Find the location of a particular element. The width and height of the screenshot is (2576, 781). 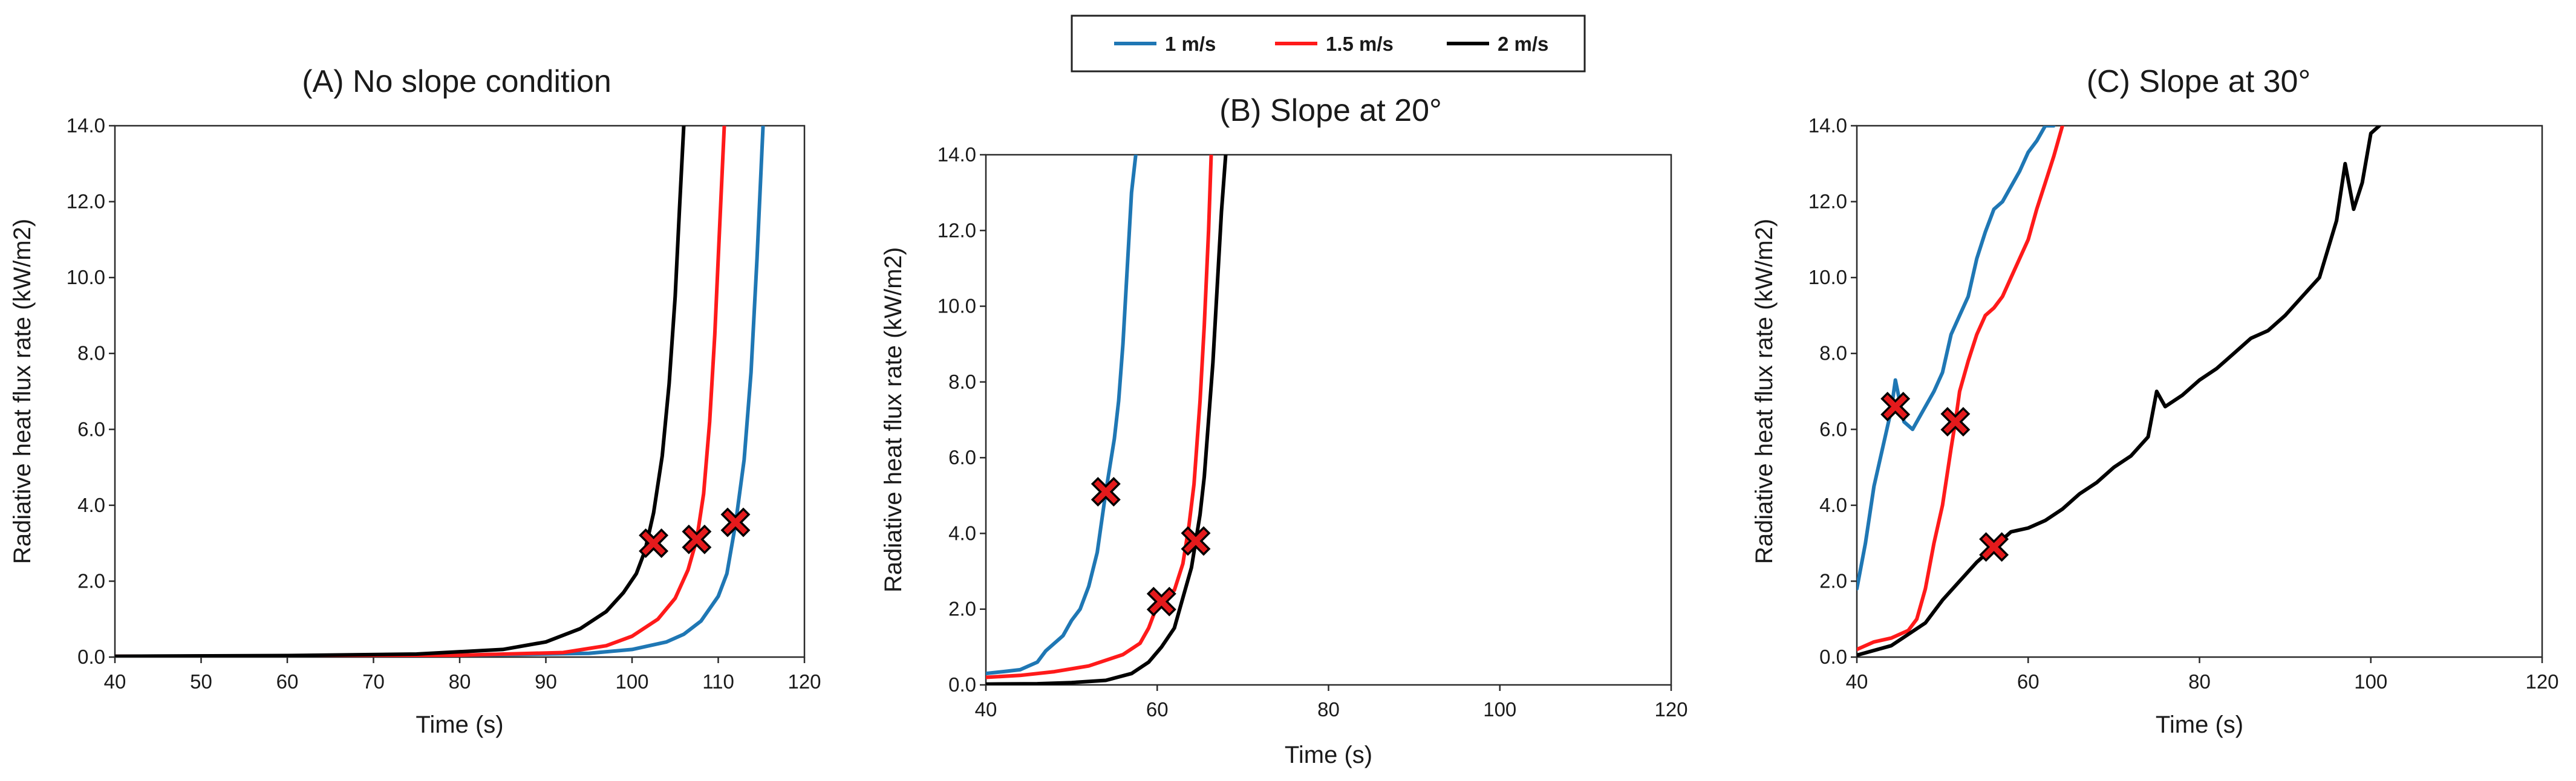

legend-label-1: 1 m/s is located at coordinates (1190, 44).